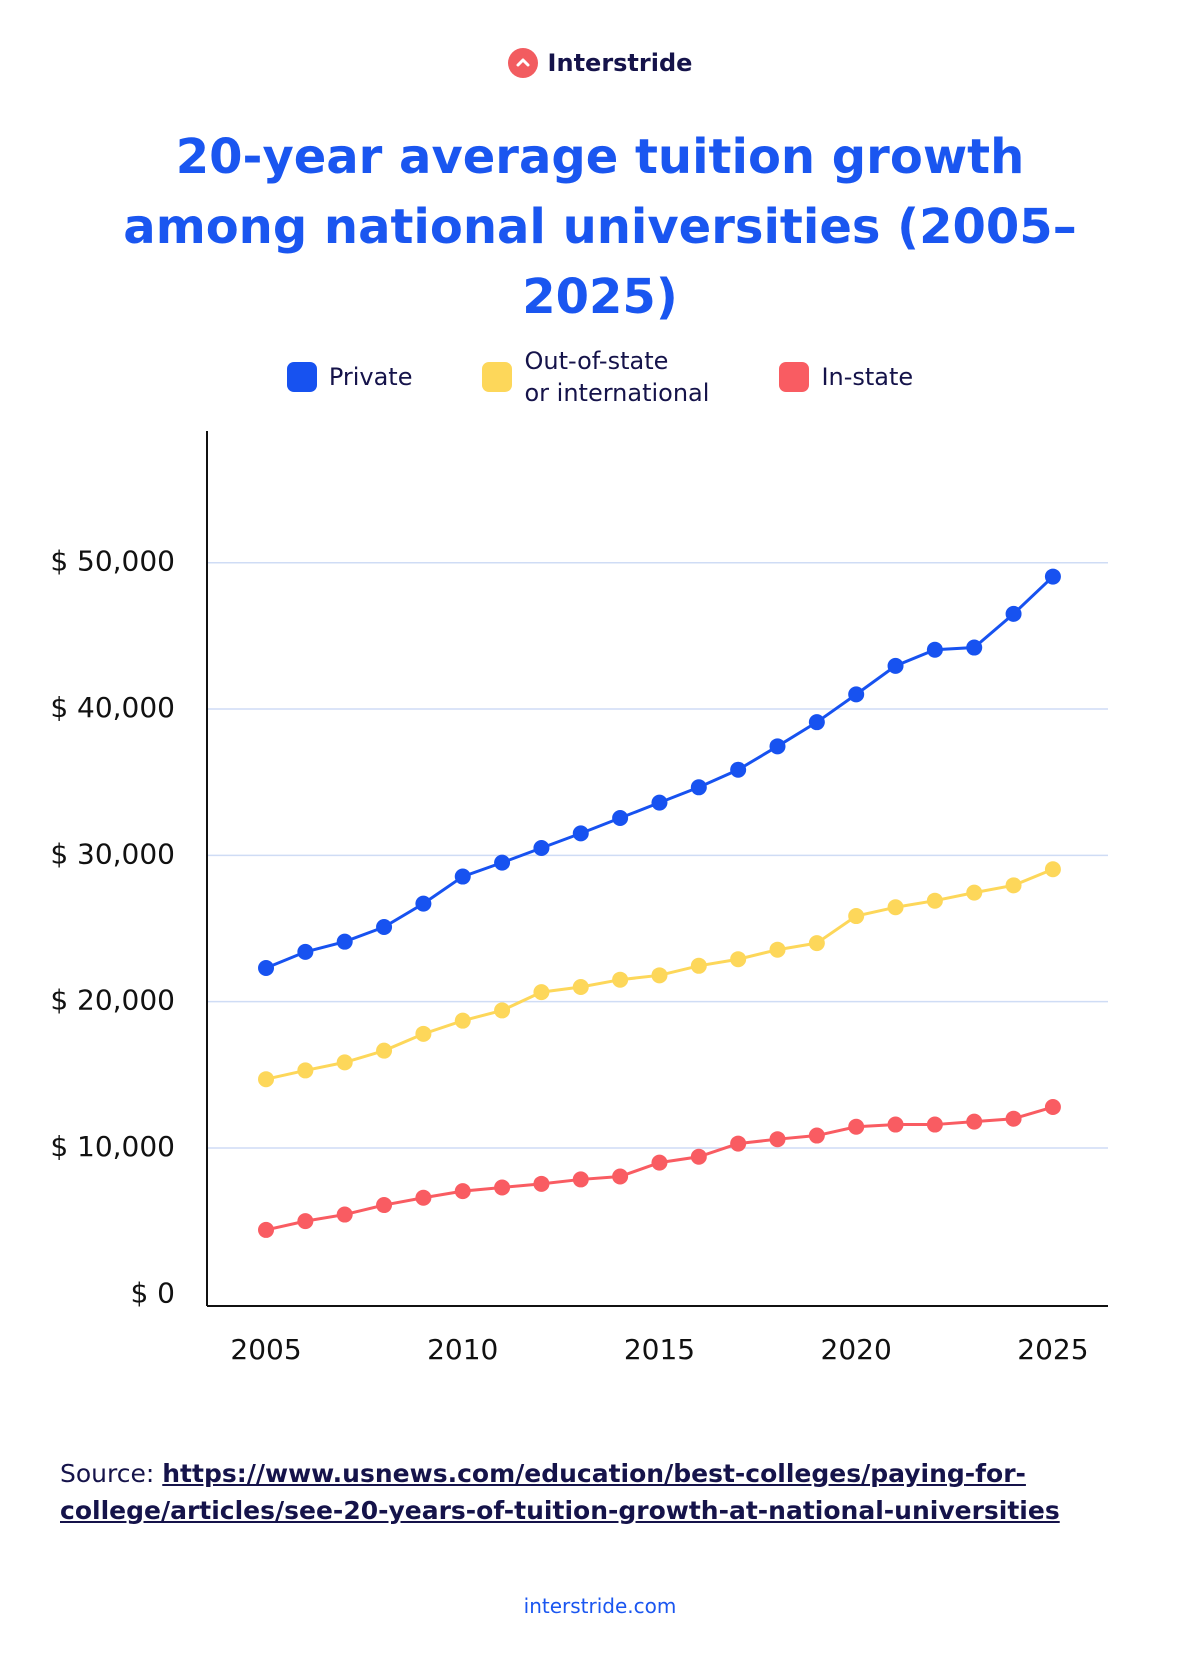  I want to click on y-tick-label: $ 10,000, so click(112, 1146).